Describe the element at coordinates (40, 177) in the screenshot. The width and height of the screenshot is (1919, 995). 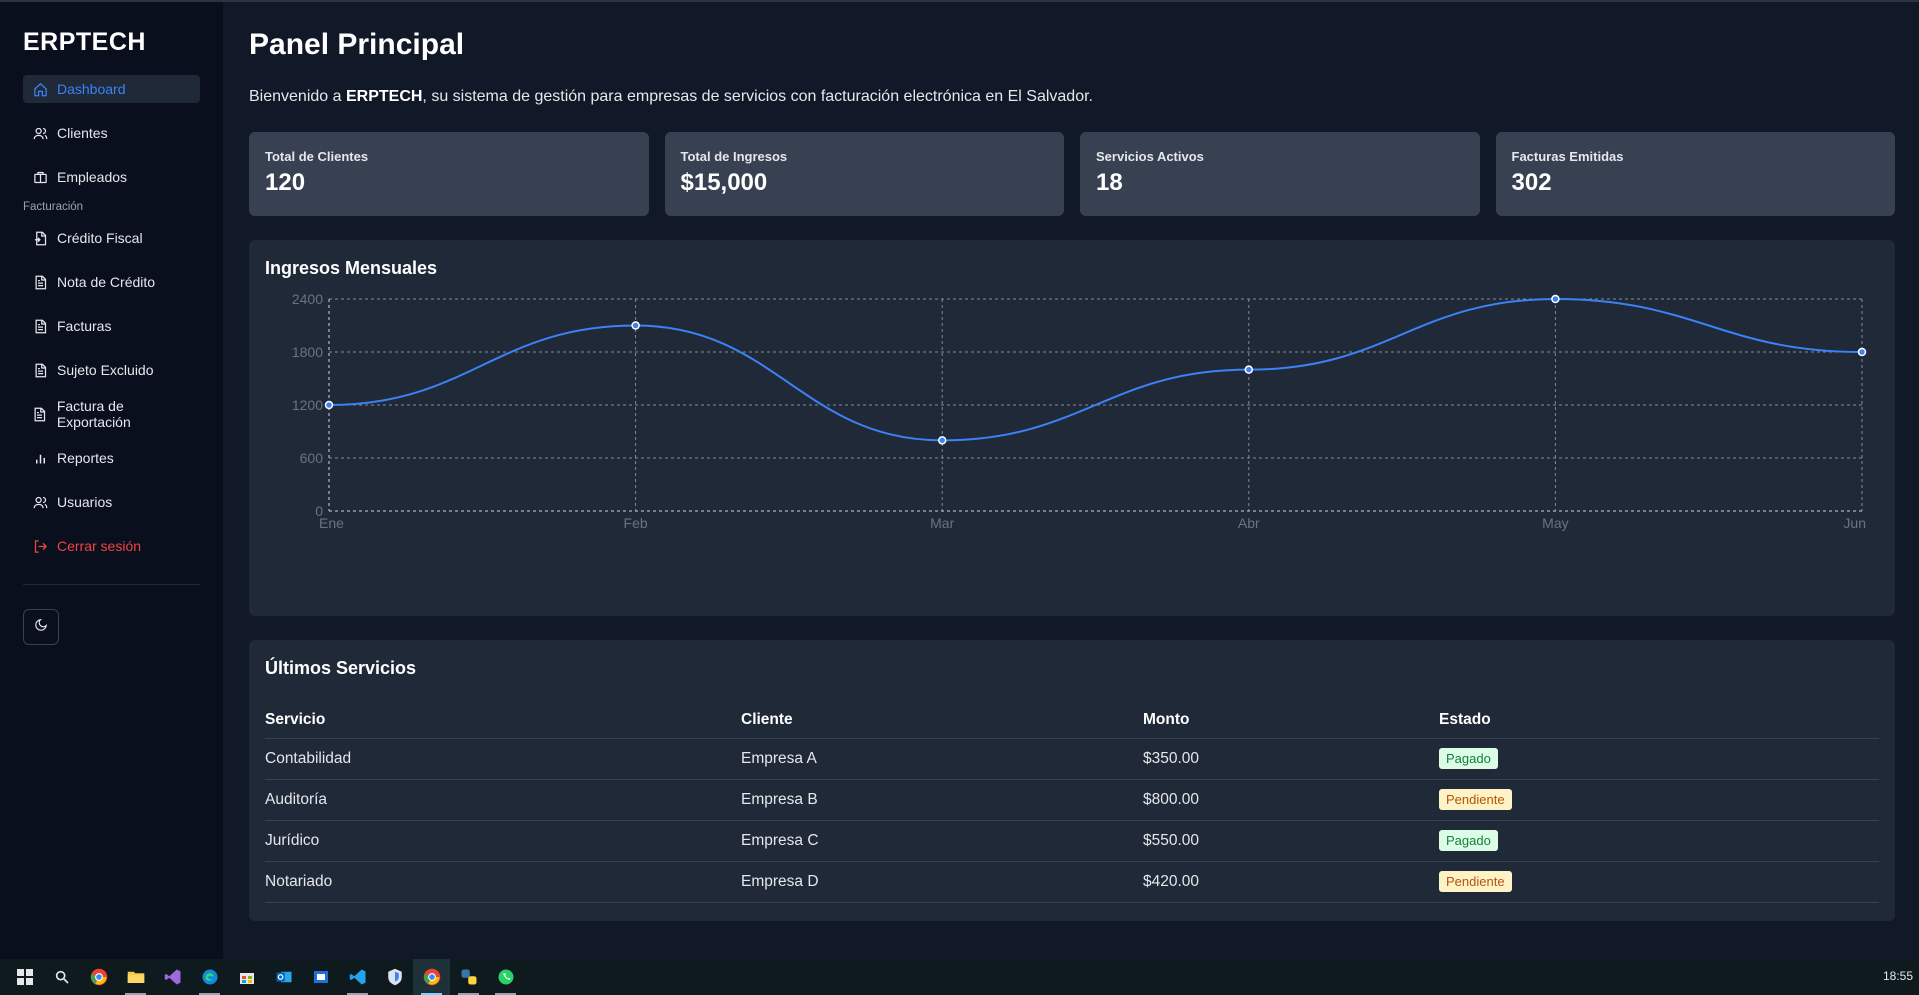
I see `briefcase-icon` at that location.